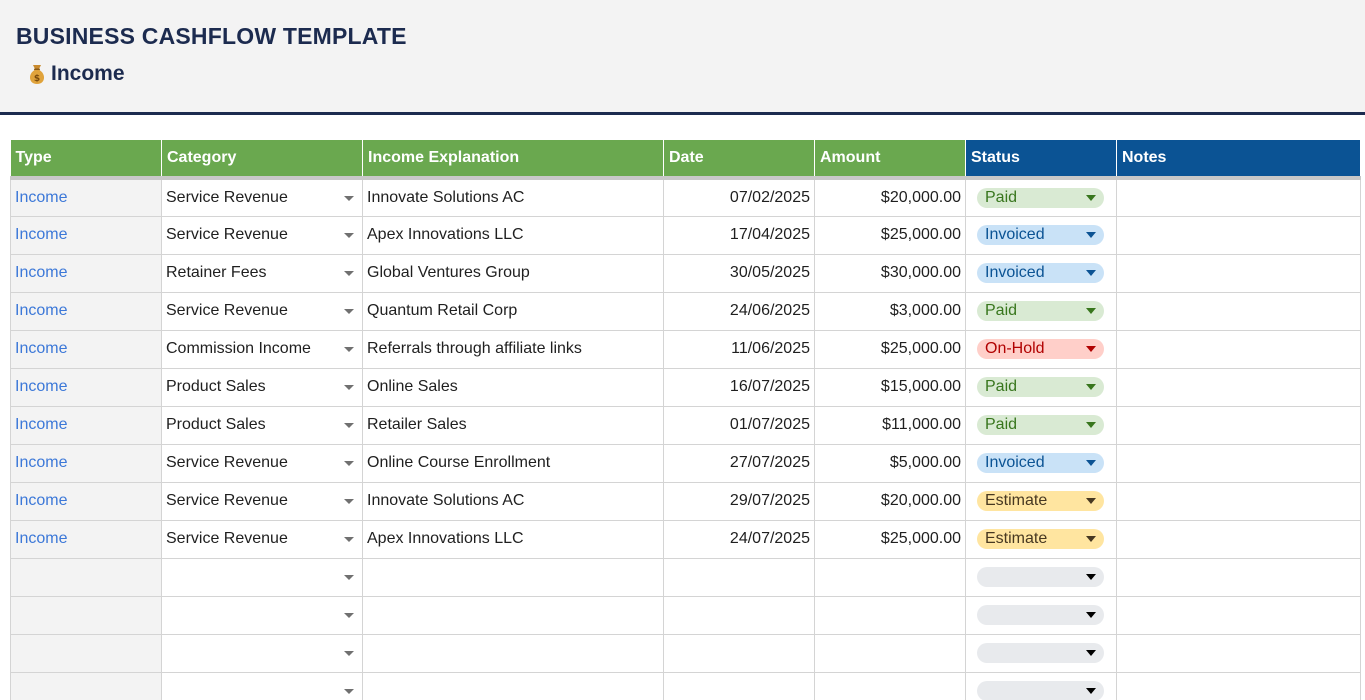  Describe the element at coordinates (1041, 349) in the screenshot. I see `status-cell: On-Hold` at that location.